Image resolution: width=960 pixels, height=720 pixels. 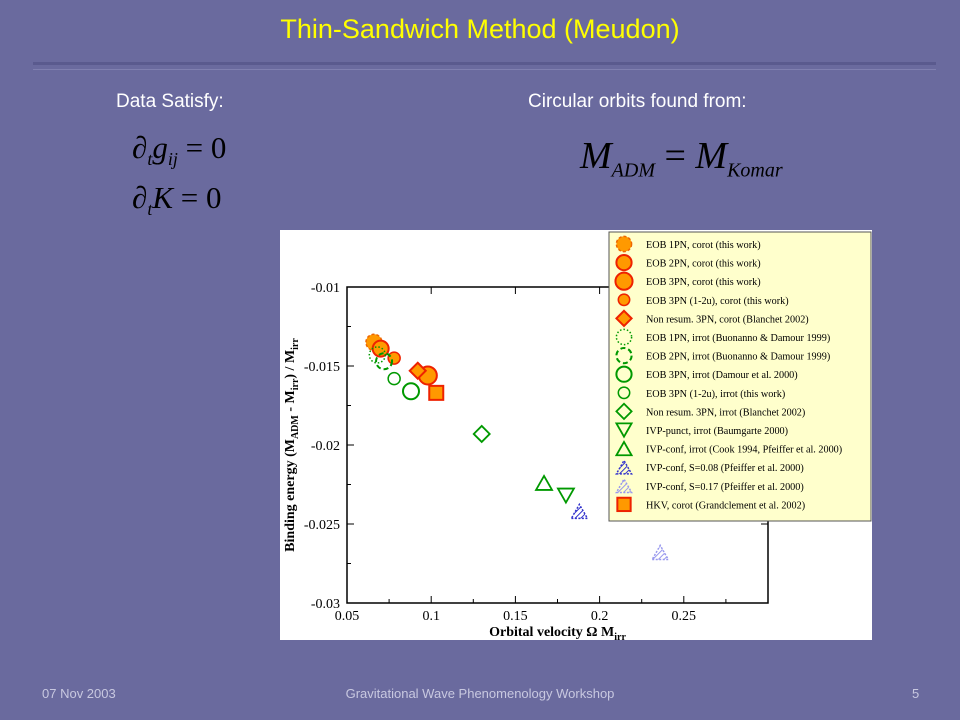 What do you see at coordinates (150, 209) in the screenshot?
I see `eq2-subscript: t` at bounding box center [150, 209].